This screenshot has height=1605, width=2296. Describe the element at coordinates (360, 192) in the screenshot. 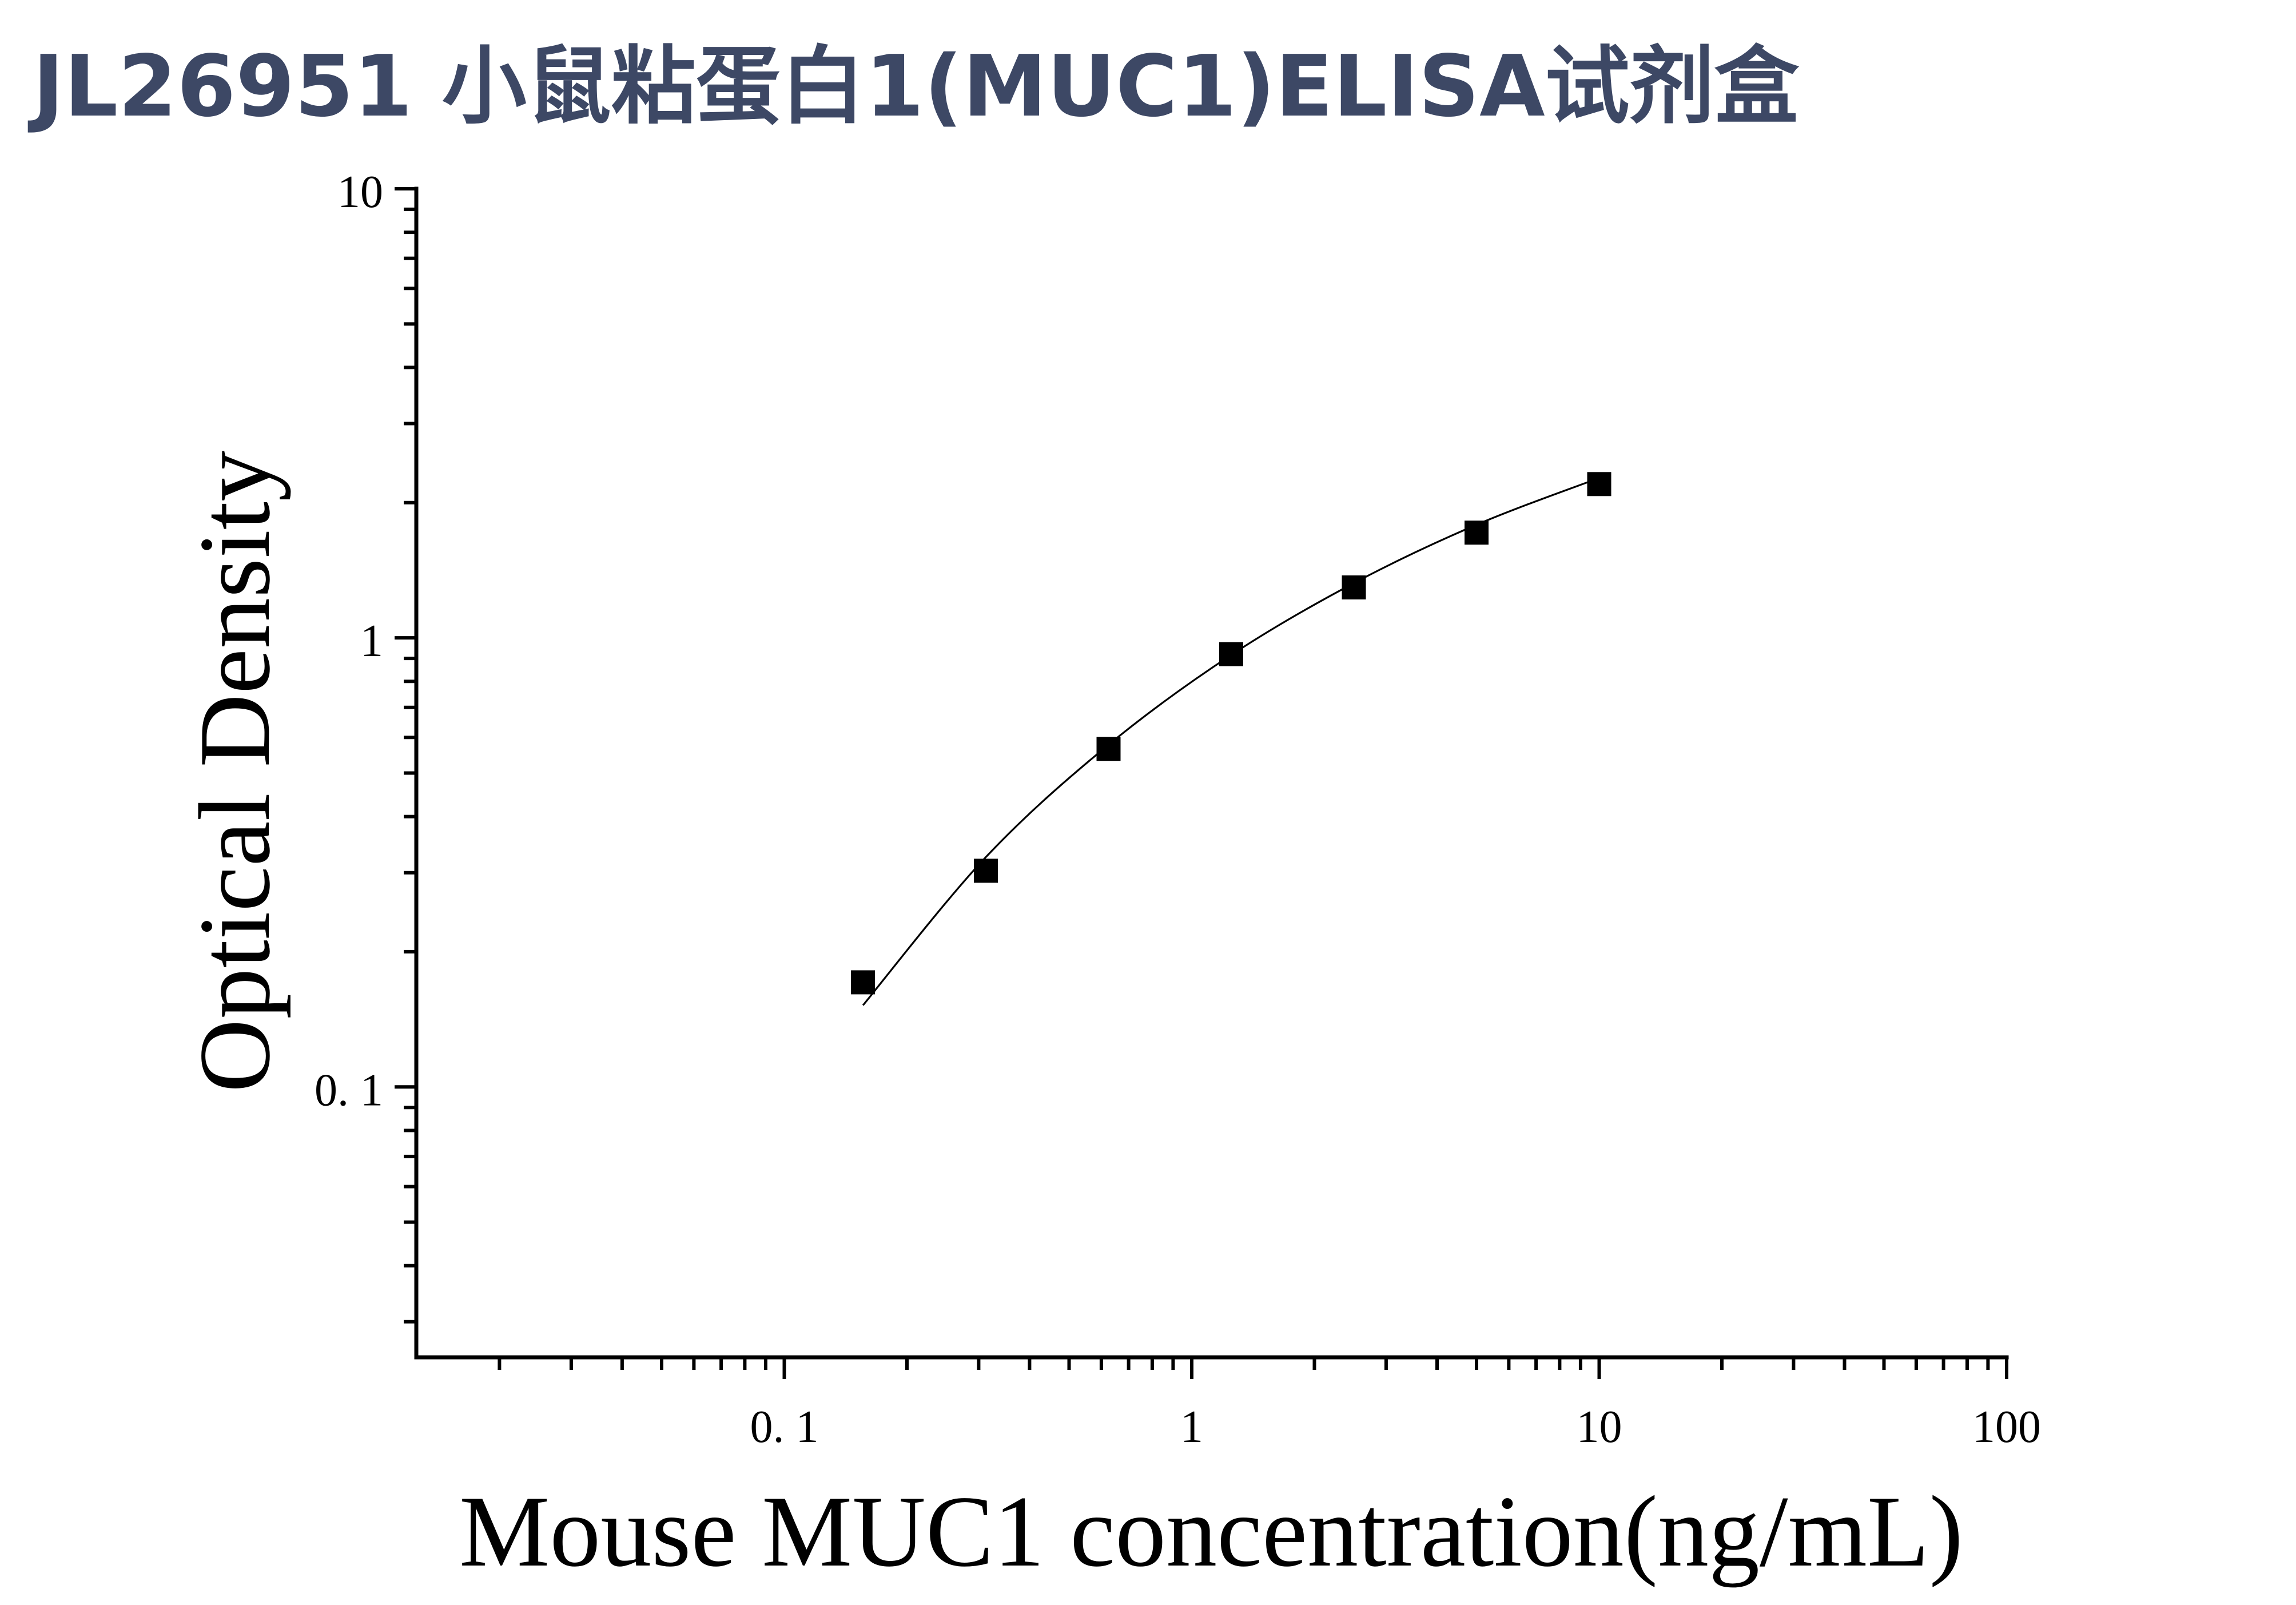

I see `y-tick-label: 10` at that location.